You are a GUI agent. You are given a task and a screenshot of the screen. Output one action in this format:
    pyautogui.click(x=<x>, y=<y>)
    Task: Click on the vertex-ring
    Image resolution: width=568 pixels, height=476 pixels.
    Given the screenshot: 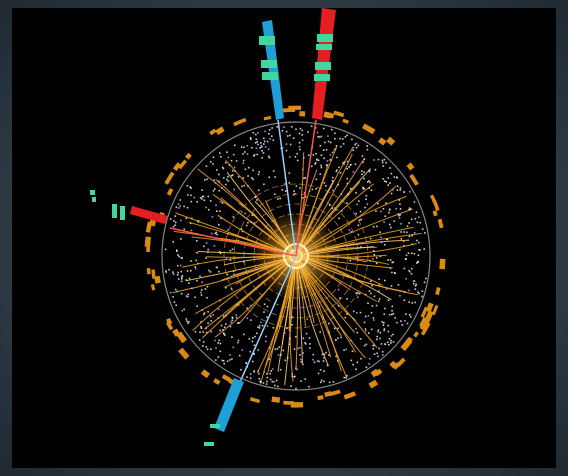 What is the action you would take?
    pyautogui.click(x=296, y=256)
    